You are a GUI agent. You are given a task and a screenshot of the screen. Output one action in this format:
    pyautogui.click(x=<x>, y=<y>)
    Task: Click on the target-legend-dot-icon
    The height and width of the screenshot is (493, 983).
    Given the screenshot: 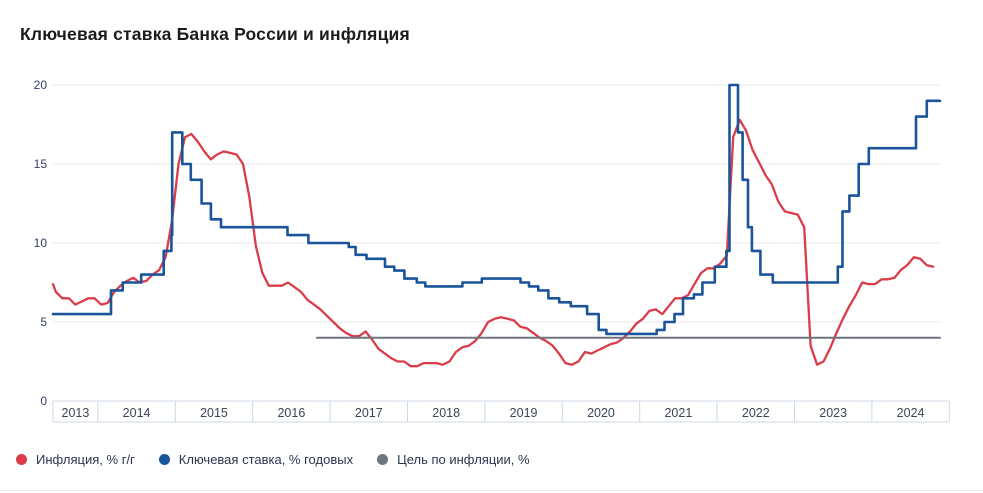 What is the action you would take?
    pyautogui.click(x=383, y=459)
    